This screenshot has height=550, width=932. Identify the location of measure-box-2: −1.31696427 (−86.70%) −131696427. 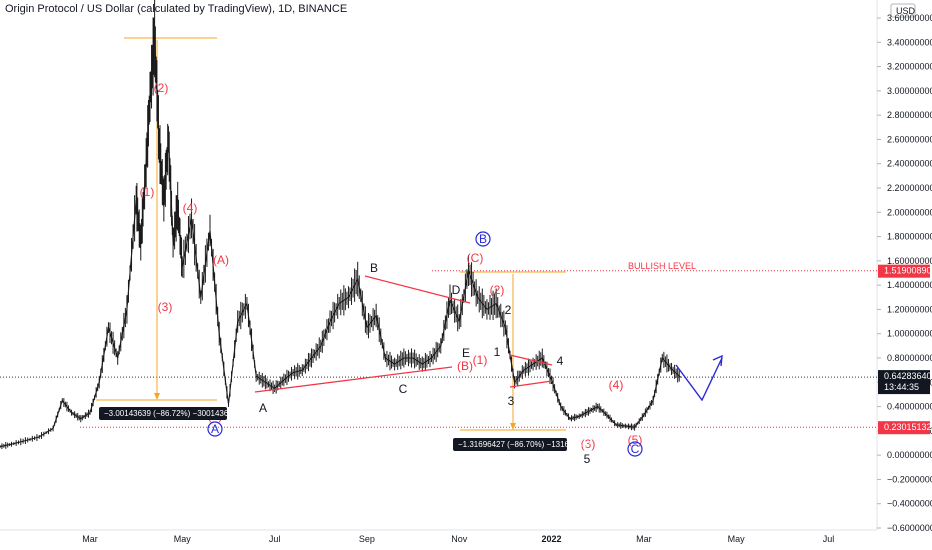
(522, 444).